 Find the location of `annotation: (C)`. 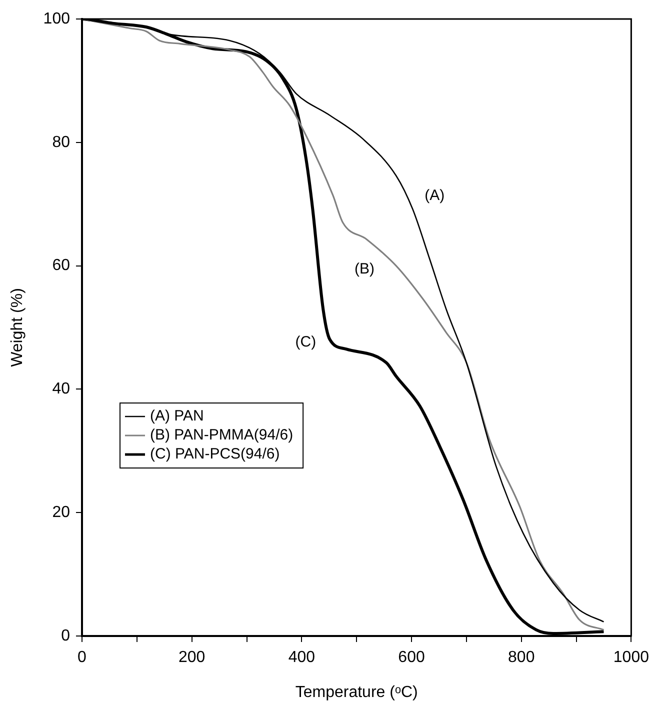

annotation: (C) is located at coordinates (305, 341).